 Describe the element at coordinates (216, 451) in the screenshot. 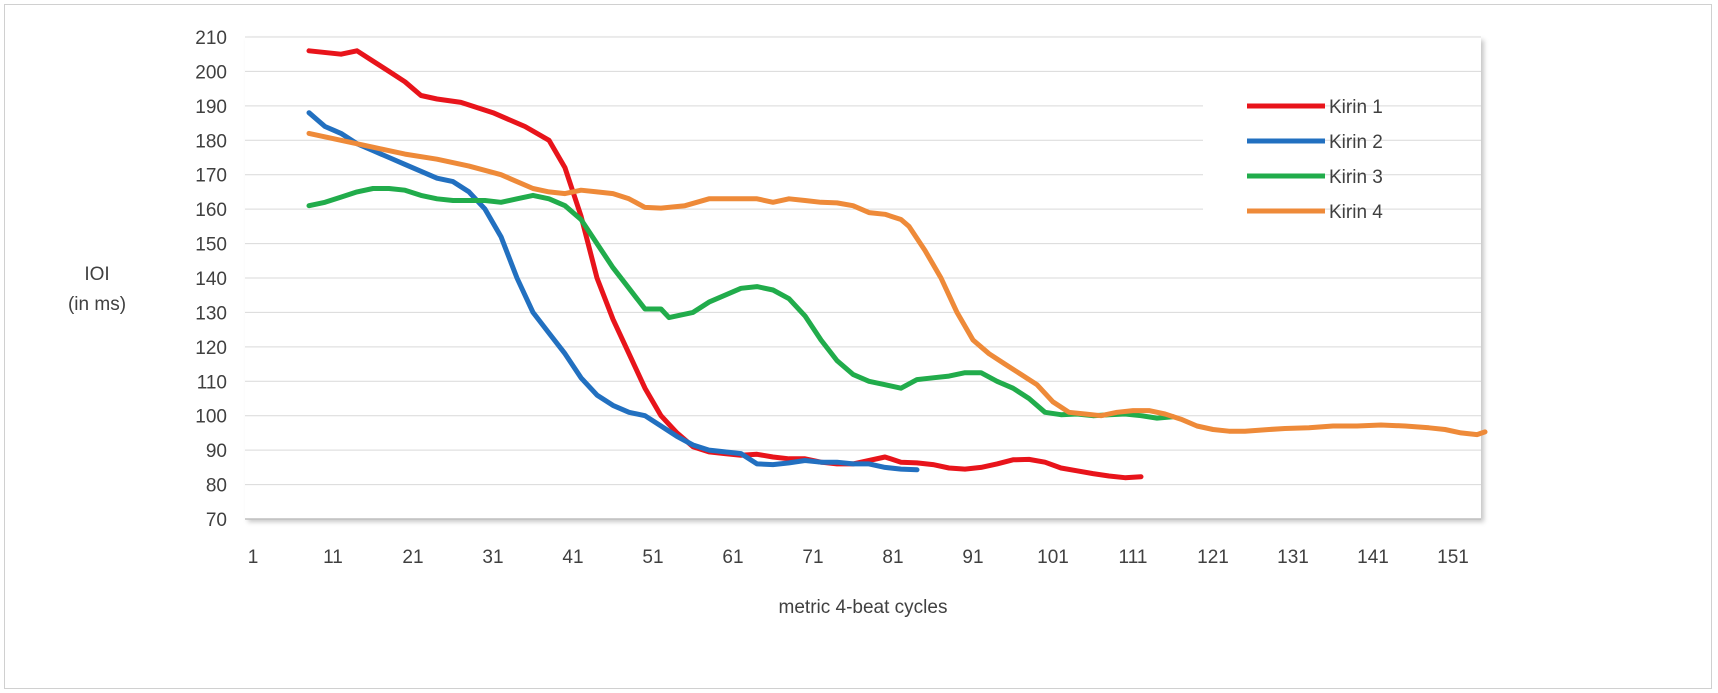

I see `y-tick-label: 90` at that location.